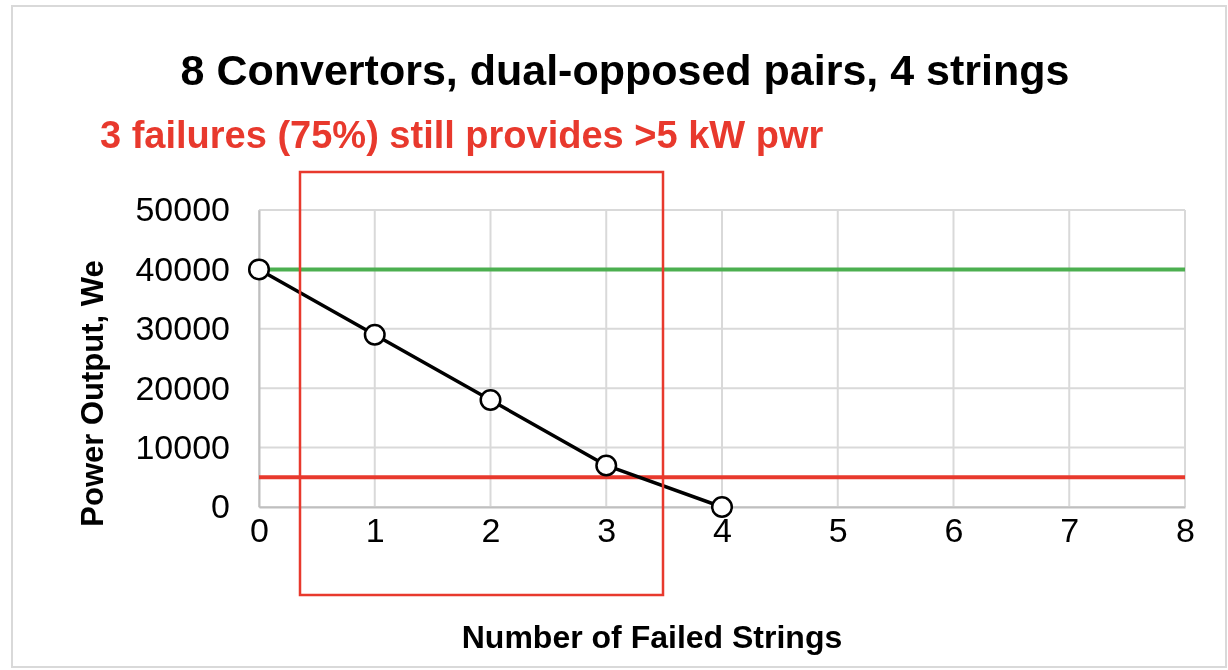 The height and width of the screenshot is (670, 1228). What do you see at coordinates (462, 135) in the screenshot?
I see `chart-subtitle: 3 failures (75%) still provides >5 kW pwr` at bounding box center [462, 135].